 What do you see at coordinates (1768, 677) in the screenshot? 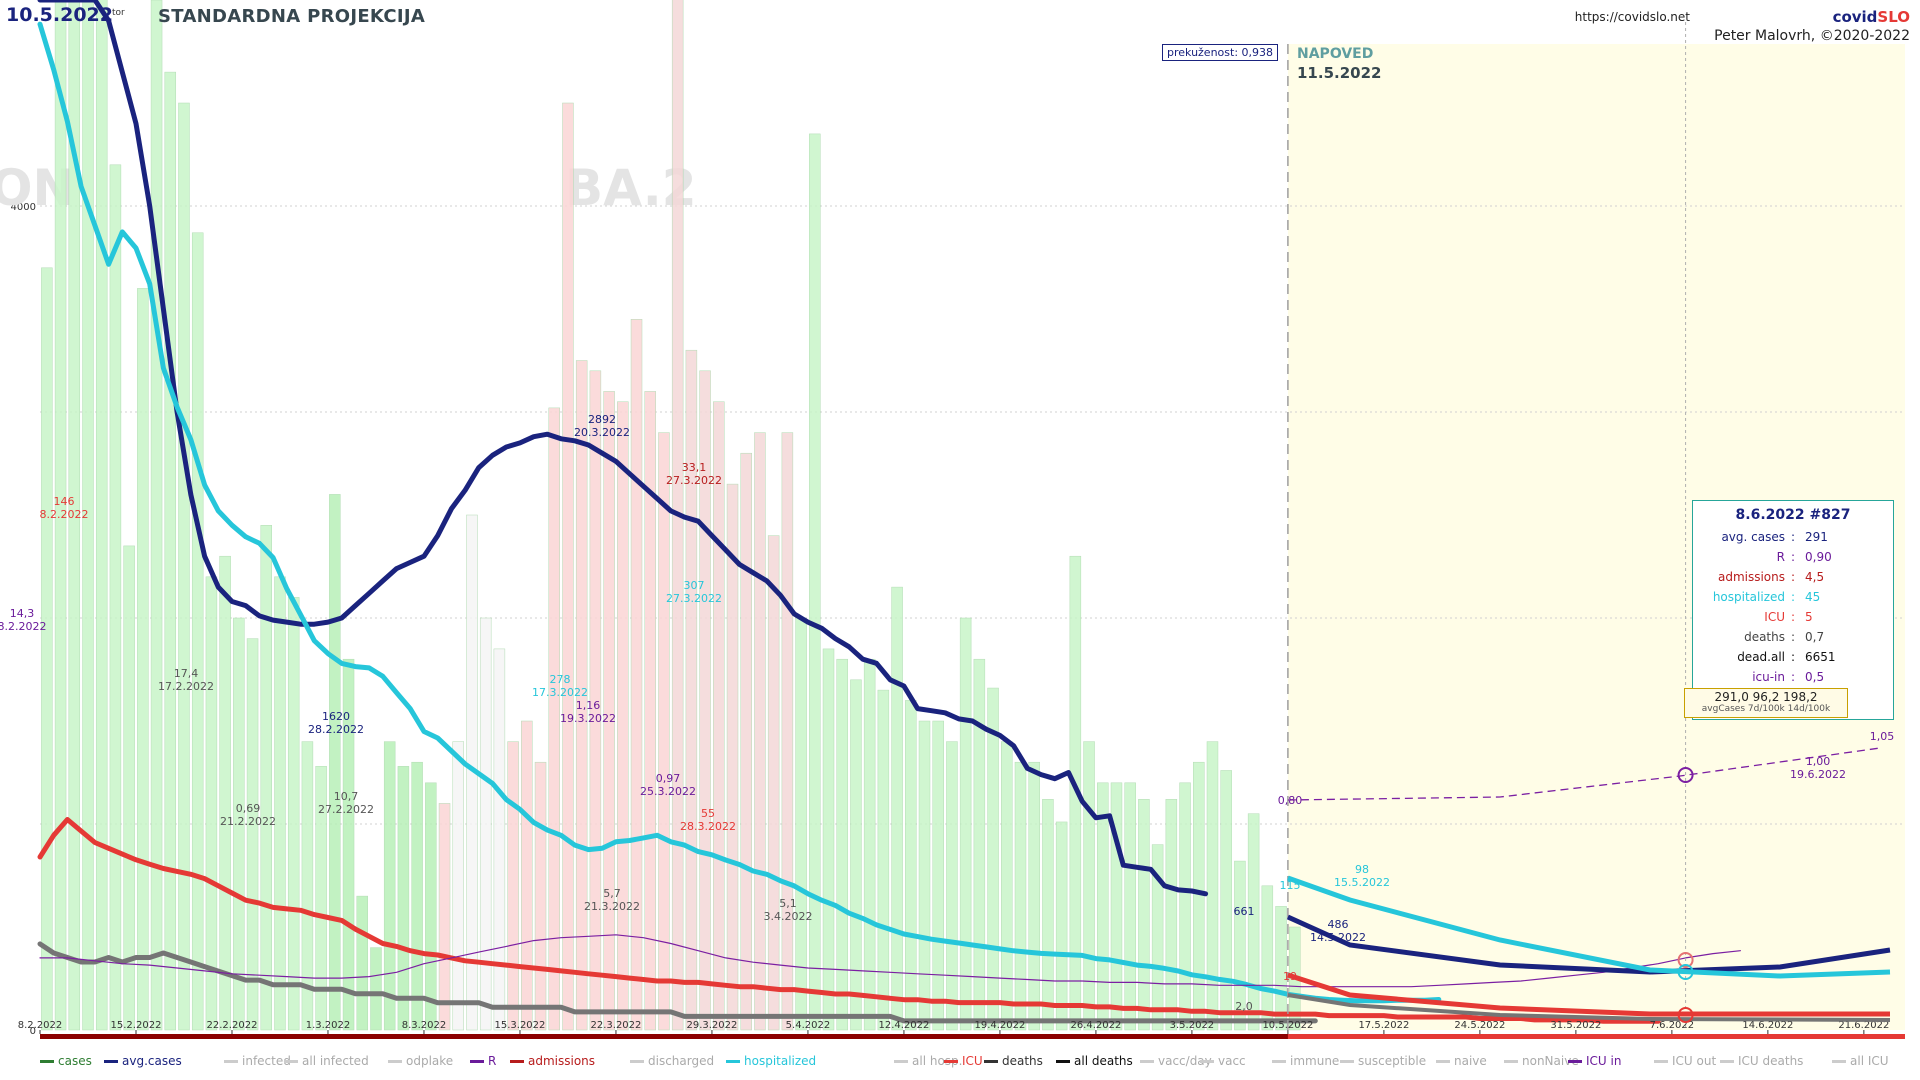
I see `info-row-key: icu-in` at bounding box center [1768, 677].